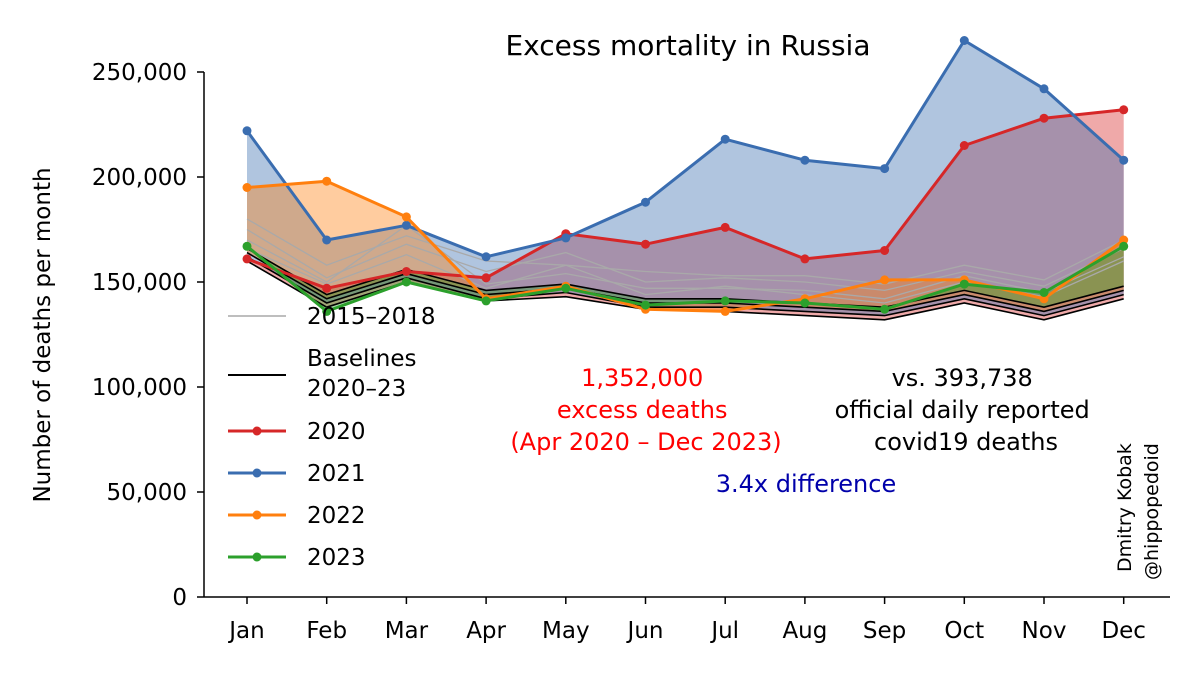 The image size is (1200, 675). I want to click on y-axis-label: Number of deaths per month, so click(43, 334).